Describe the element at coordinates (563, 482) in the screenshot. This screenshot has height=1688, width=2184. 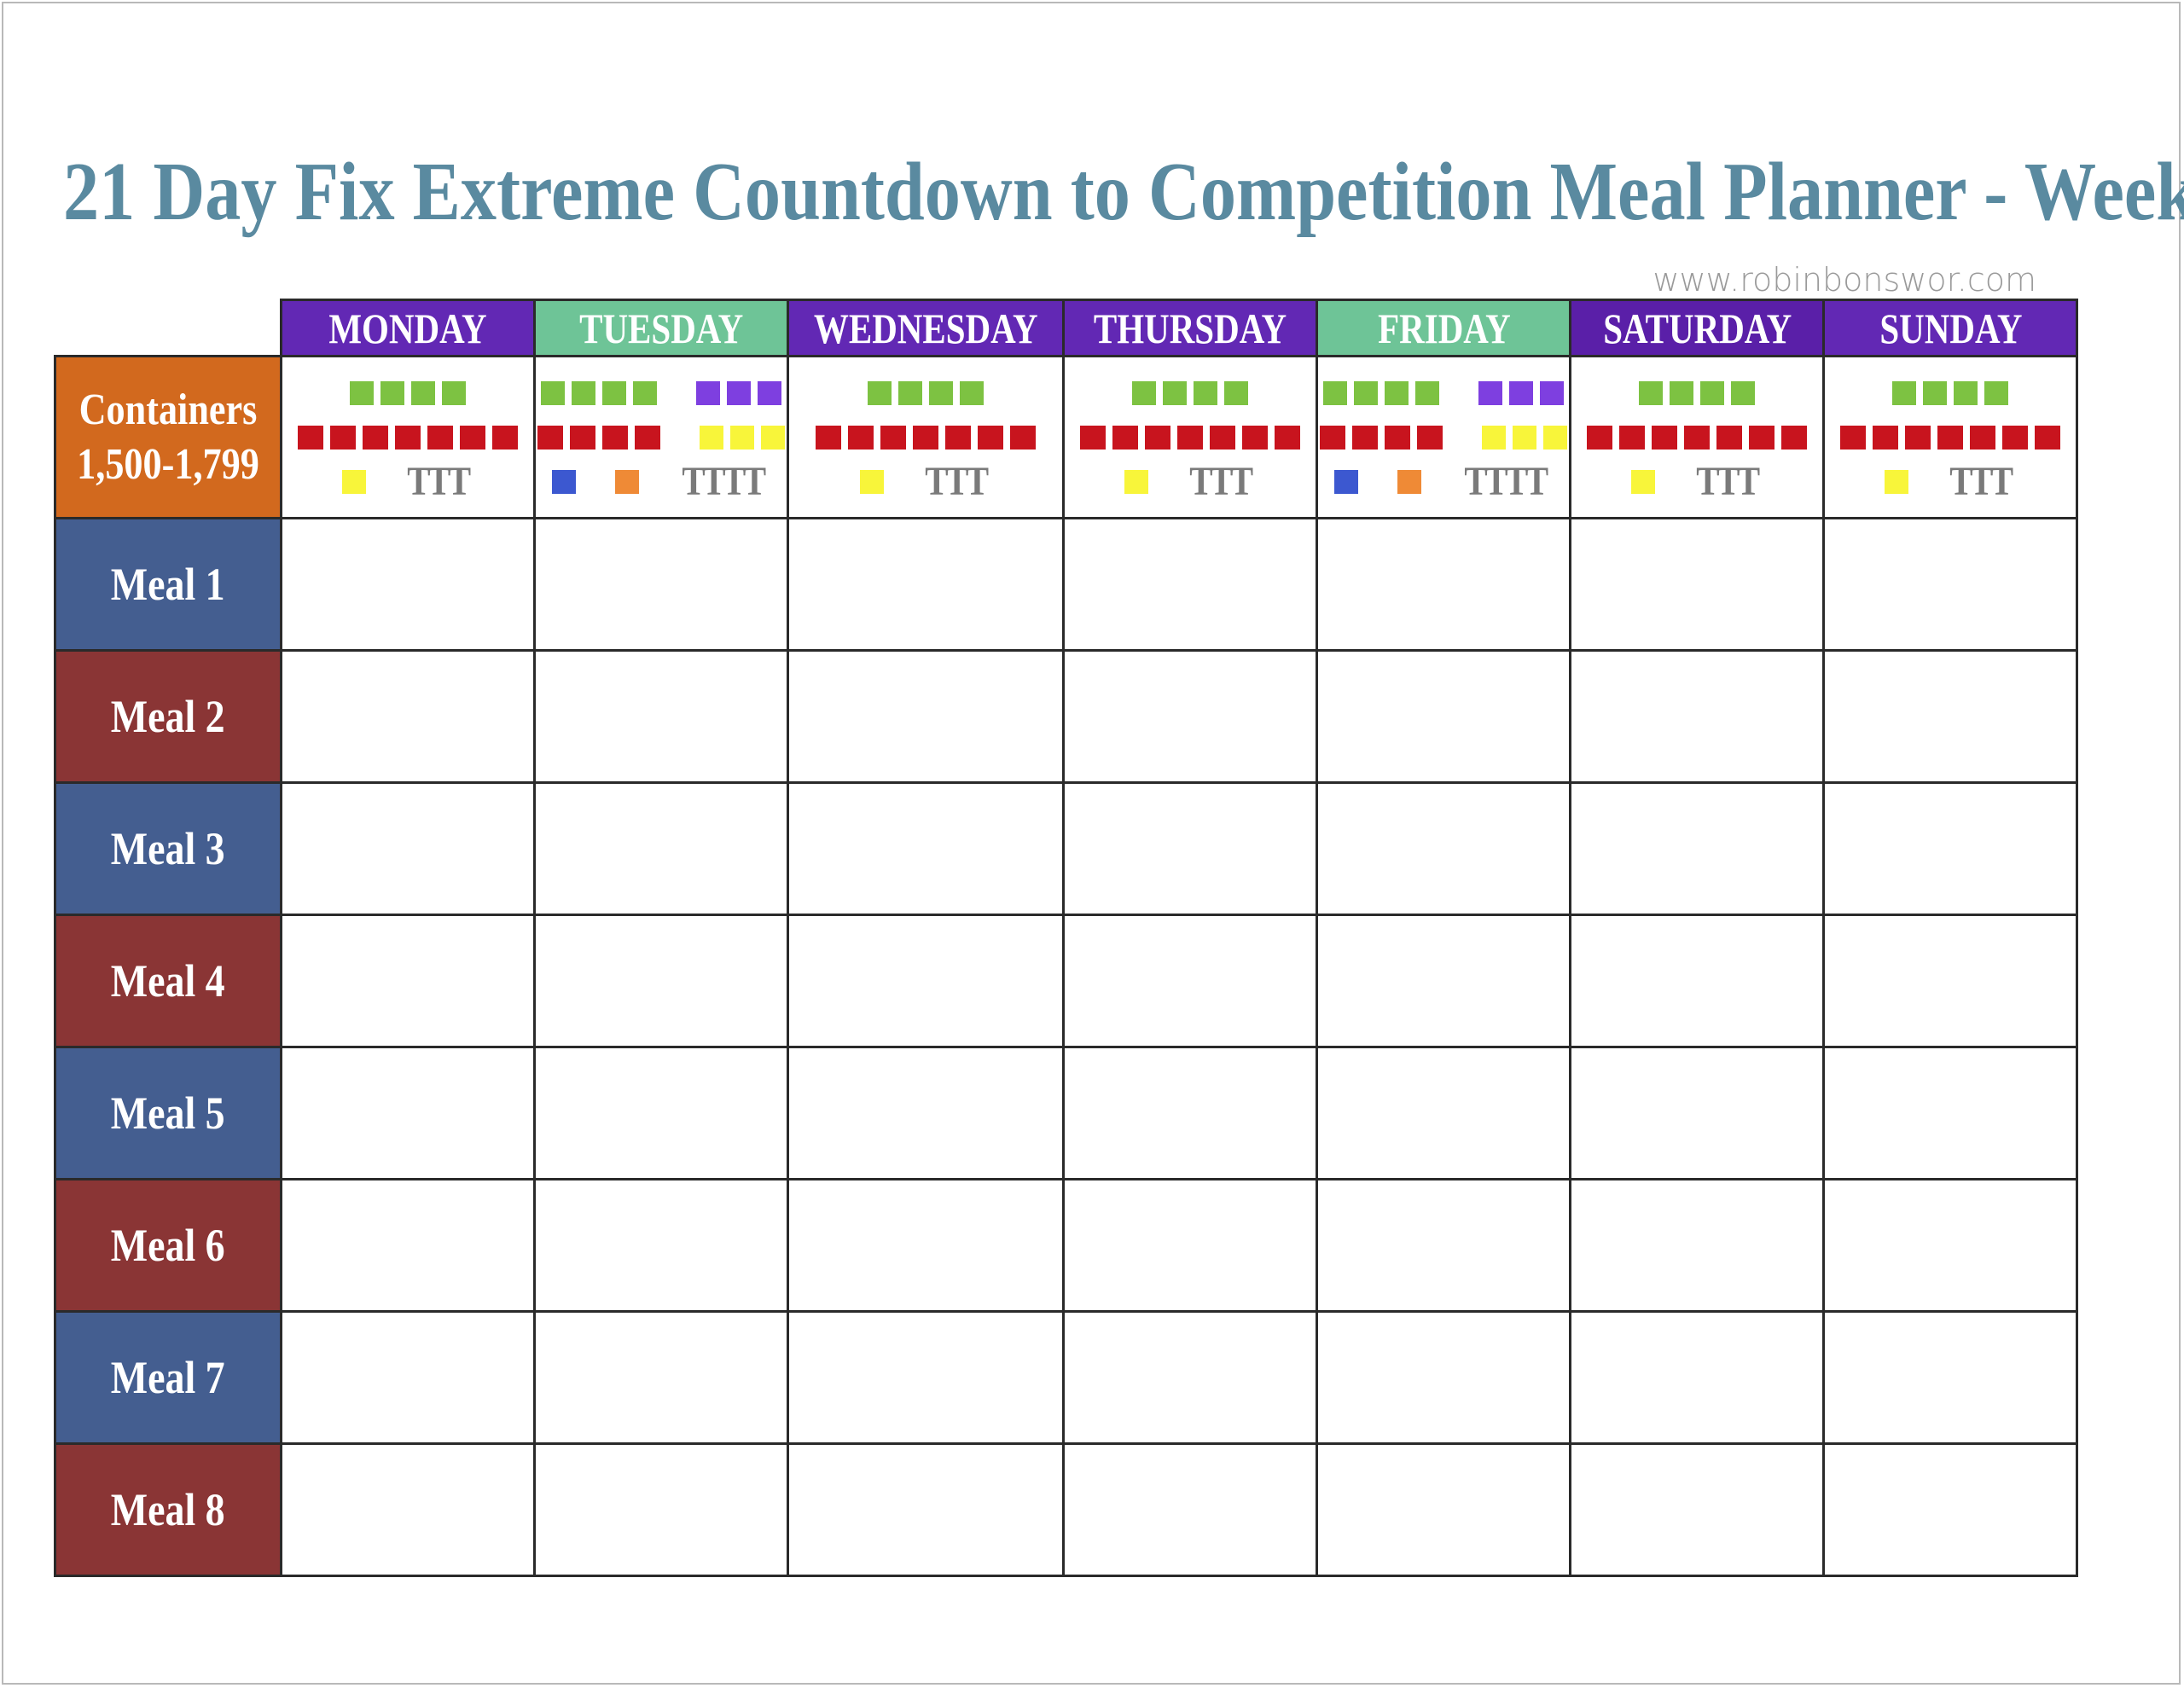
I see `blue-container-icon` at that location.